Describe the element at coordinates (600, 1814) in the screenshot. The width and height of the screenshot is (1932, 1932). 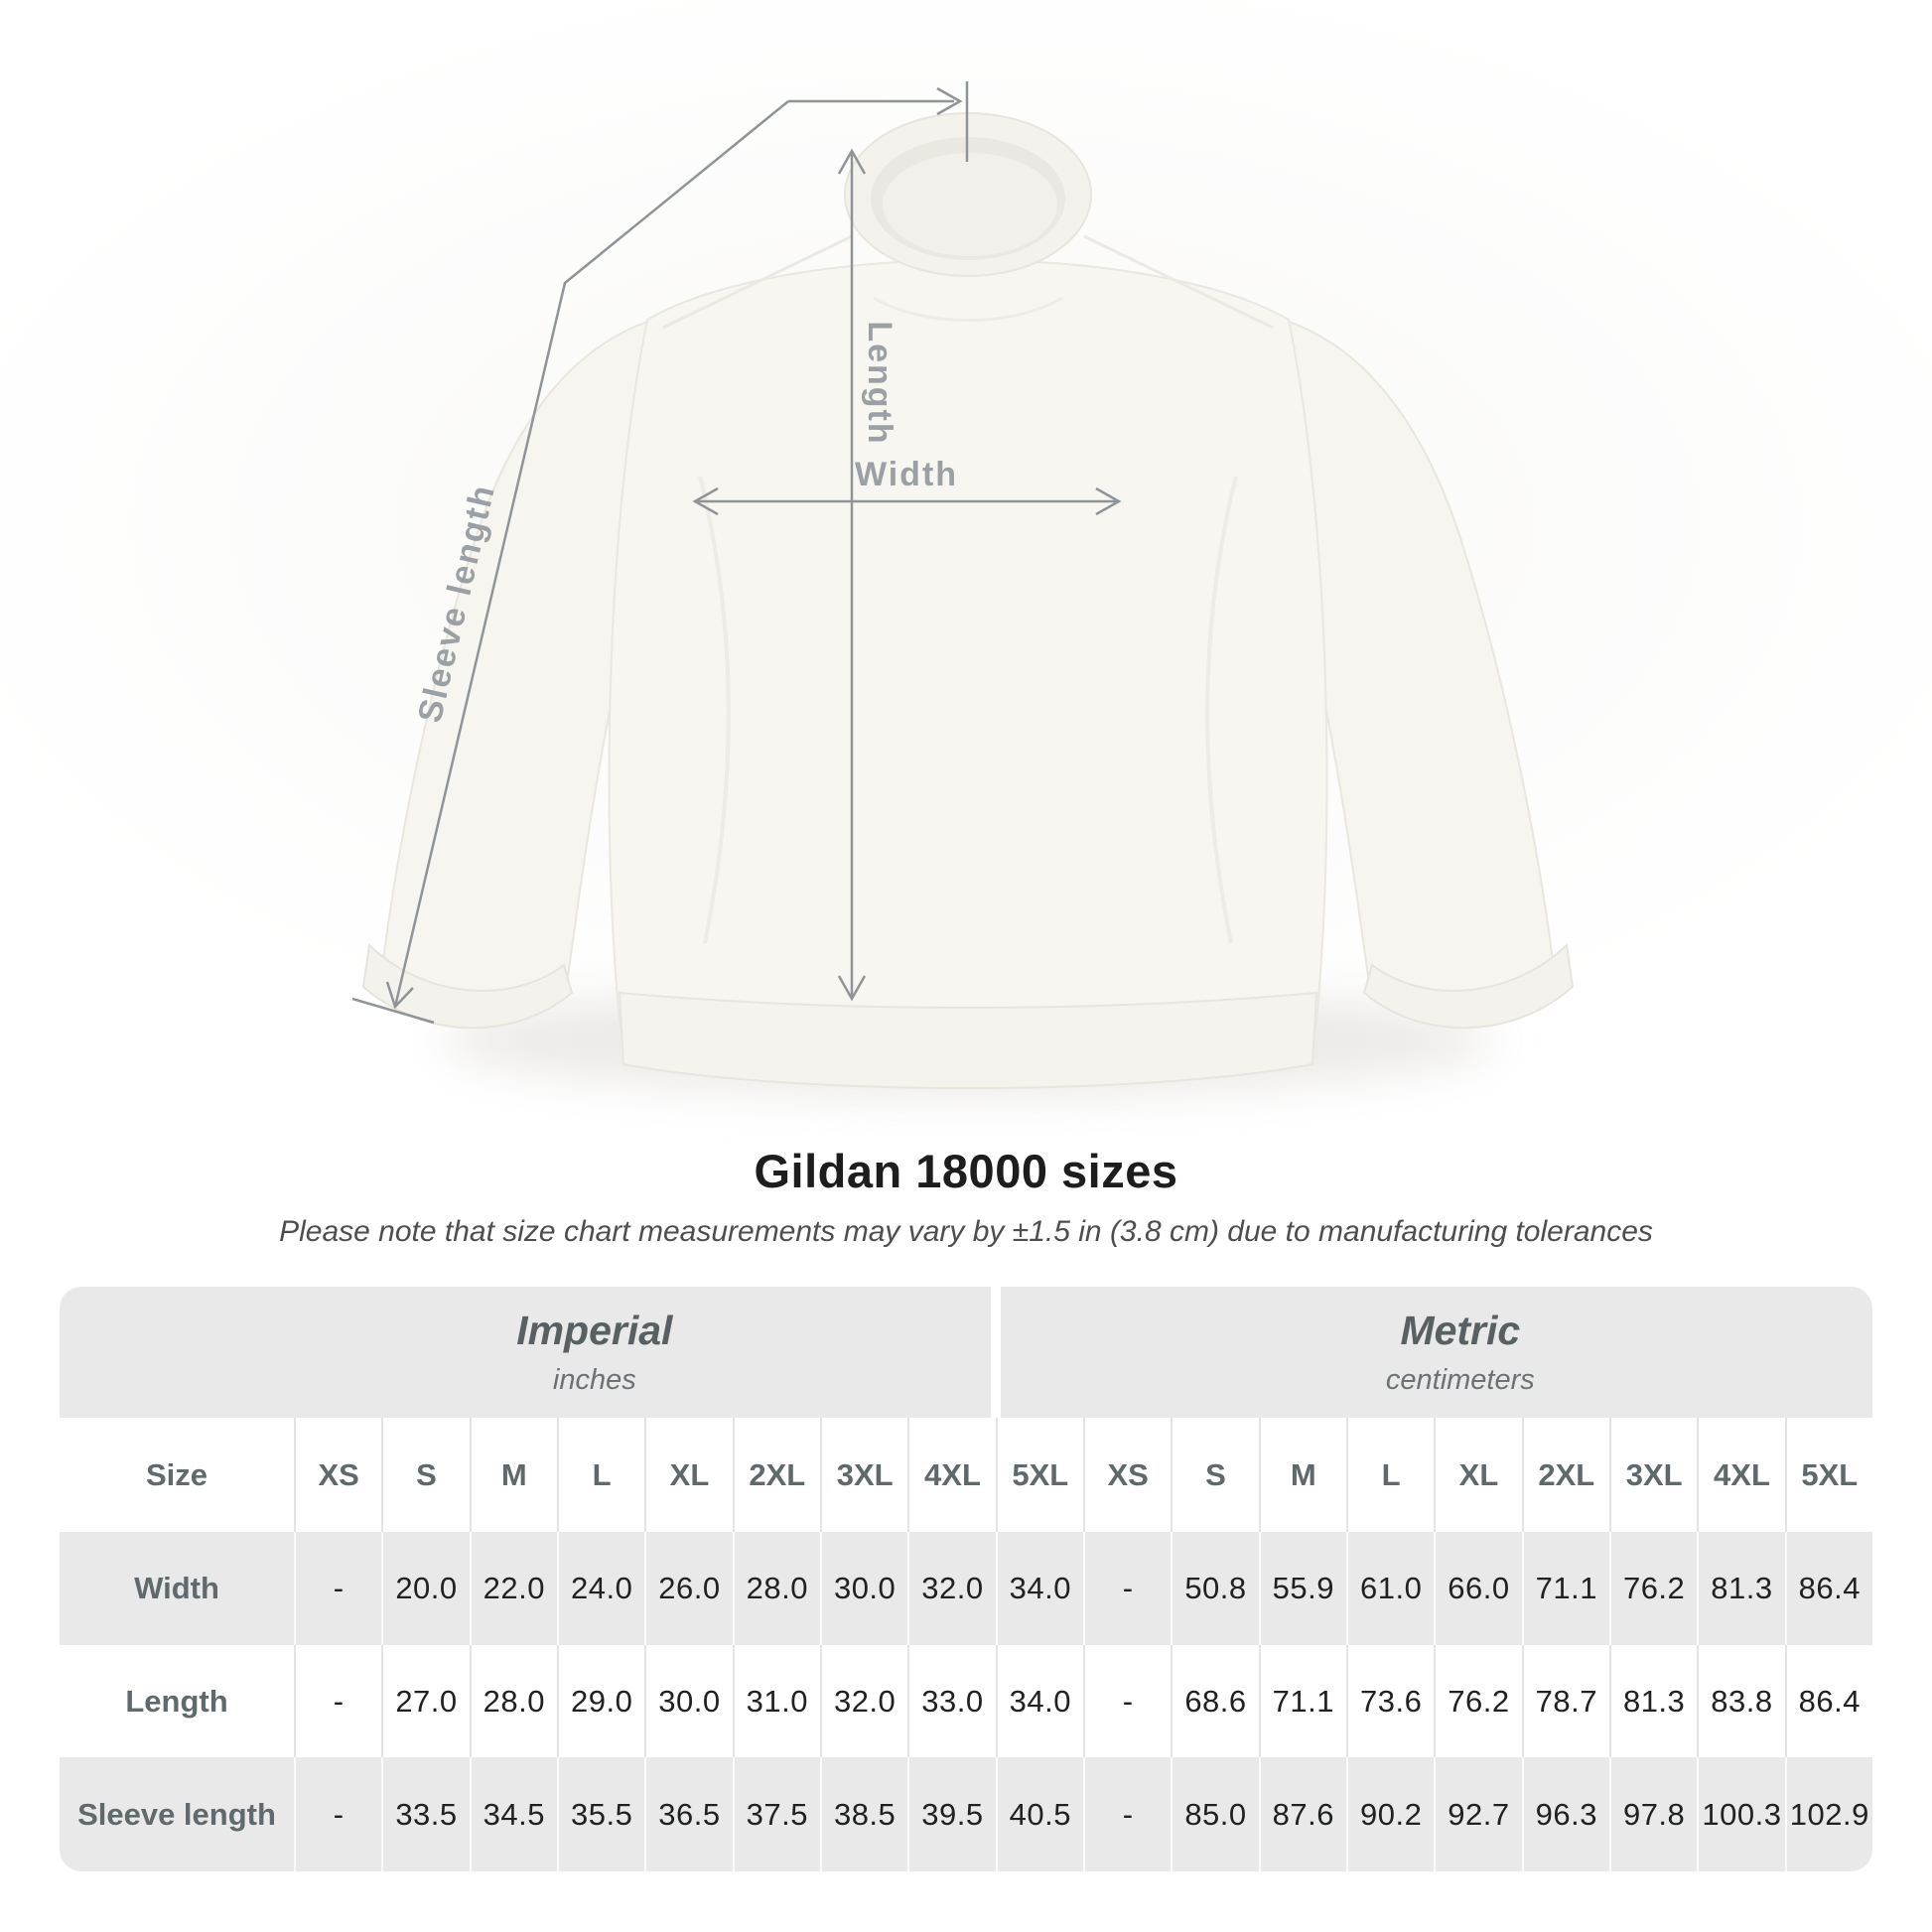
I see `sleeve-imperial-cell: 35.5` at that location.